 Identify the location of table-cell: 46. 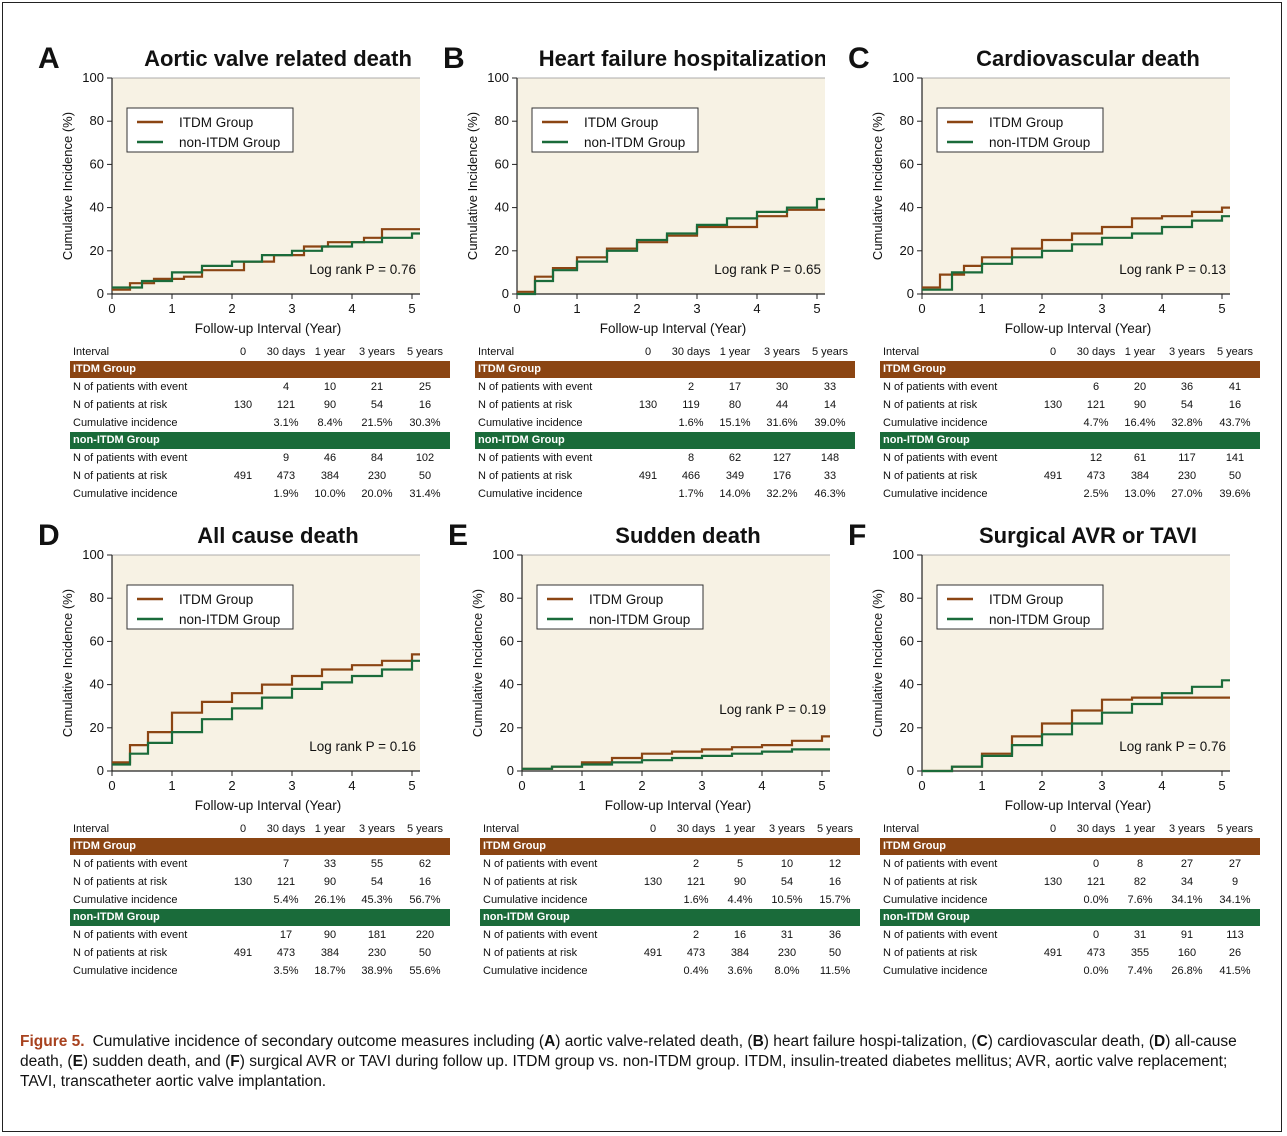
(330, 458).